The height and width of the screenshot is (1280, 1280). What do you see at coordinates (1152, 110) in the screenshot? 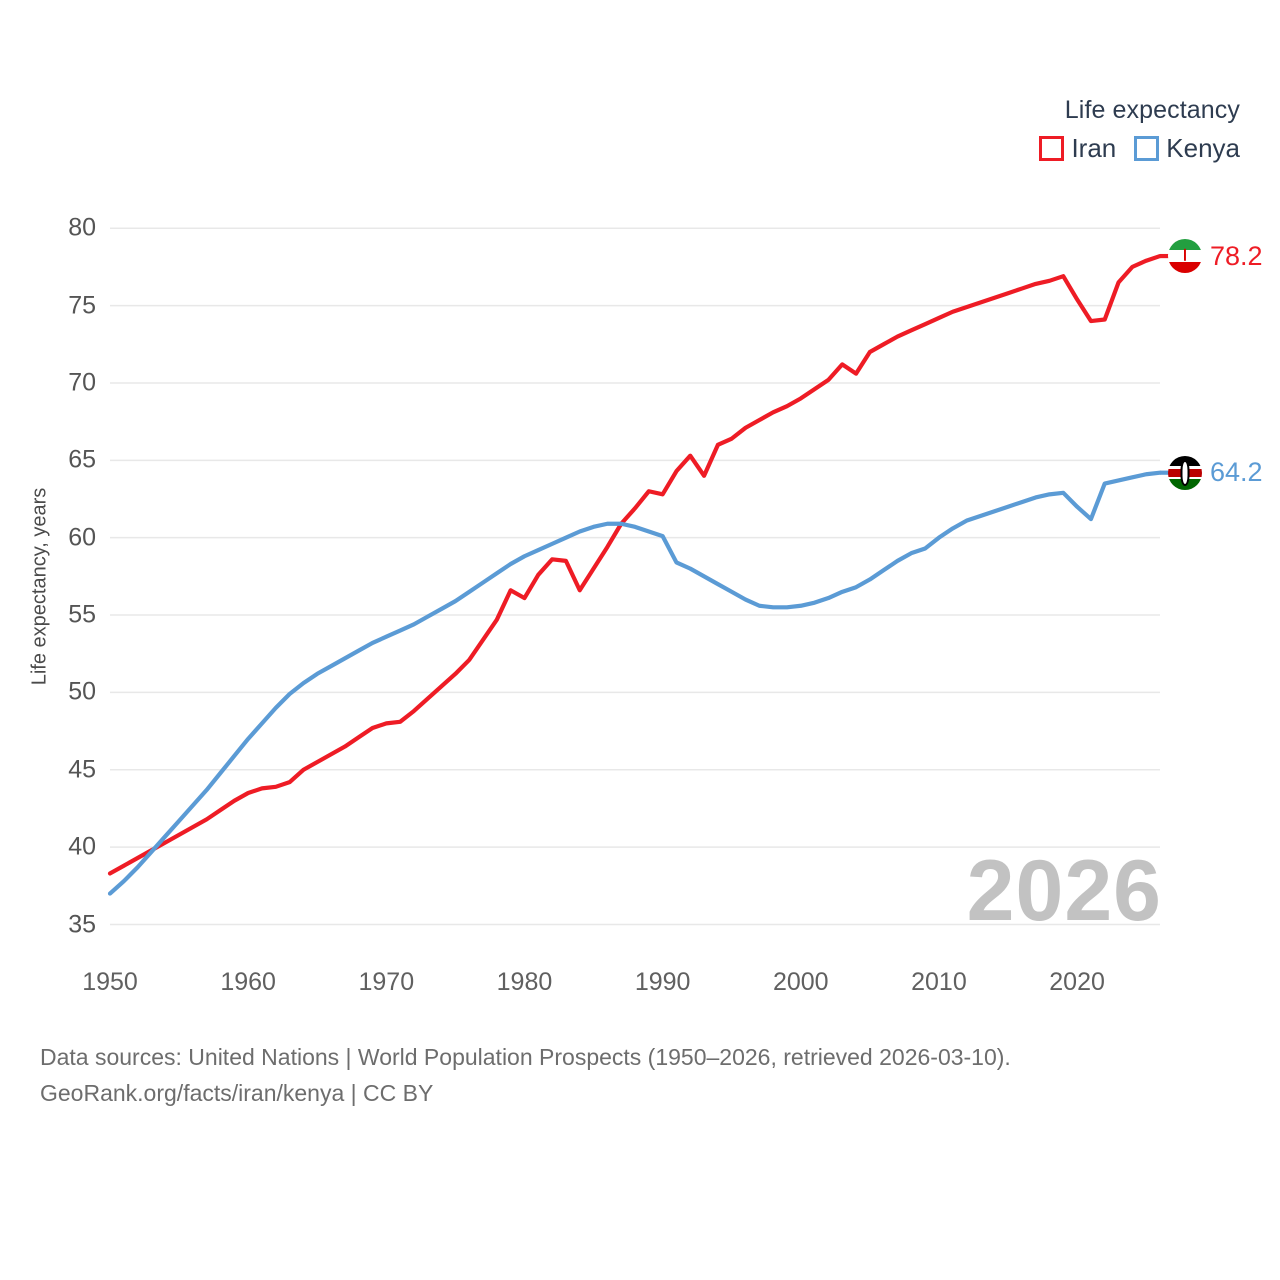
I see `legend-title: Life expectancy` at bounding box center [1152, 110].